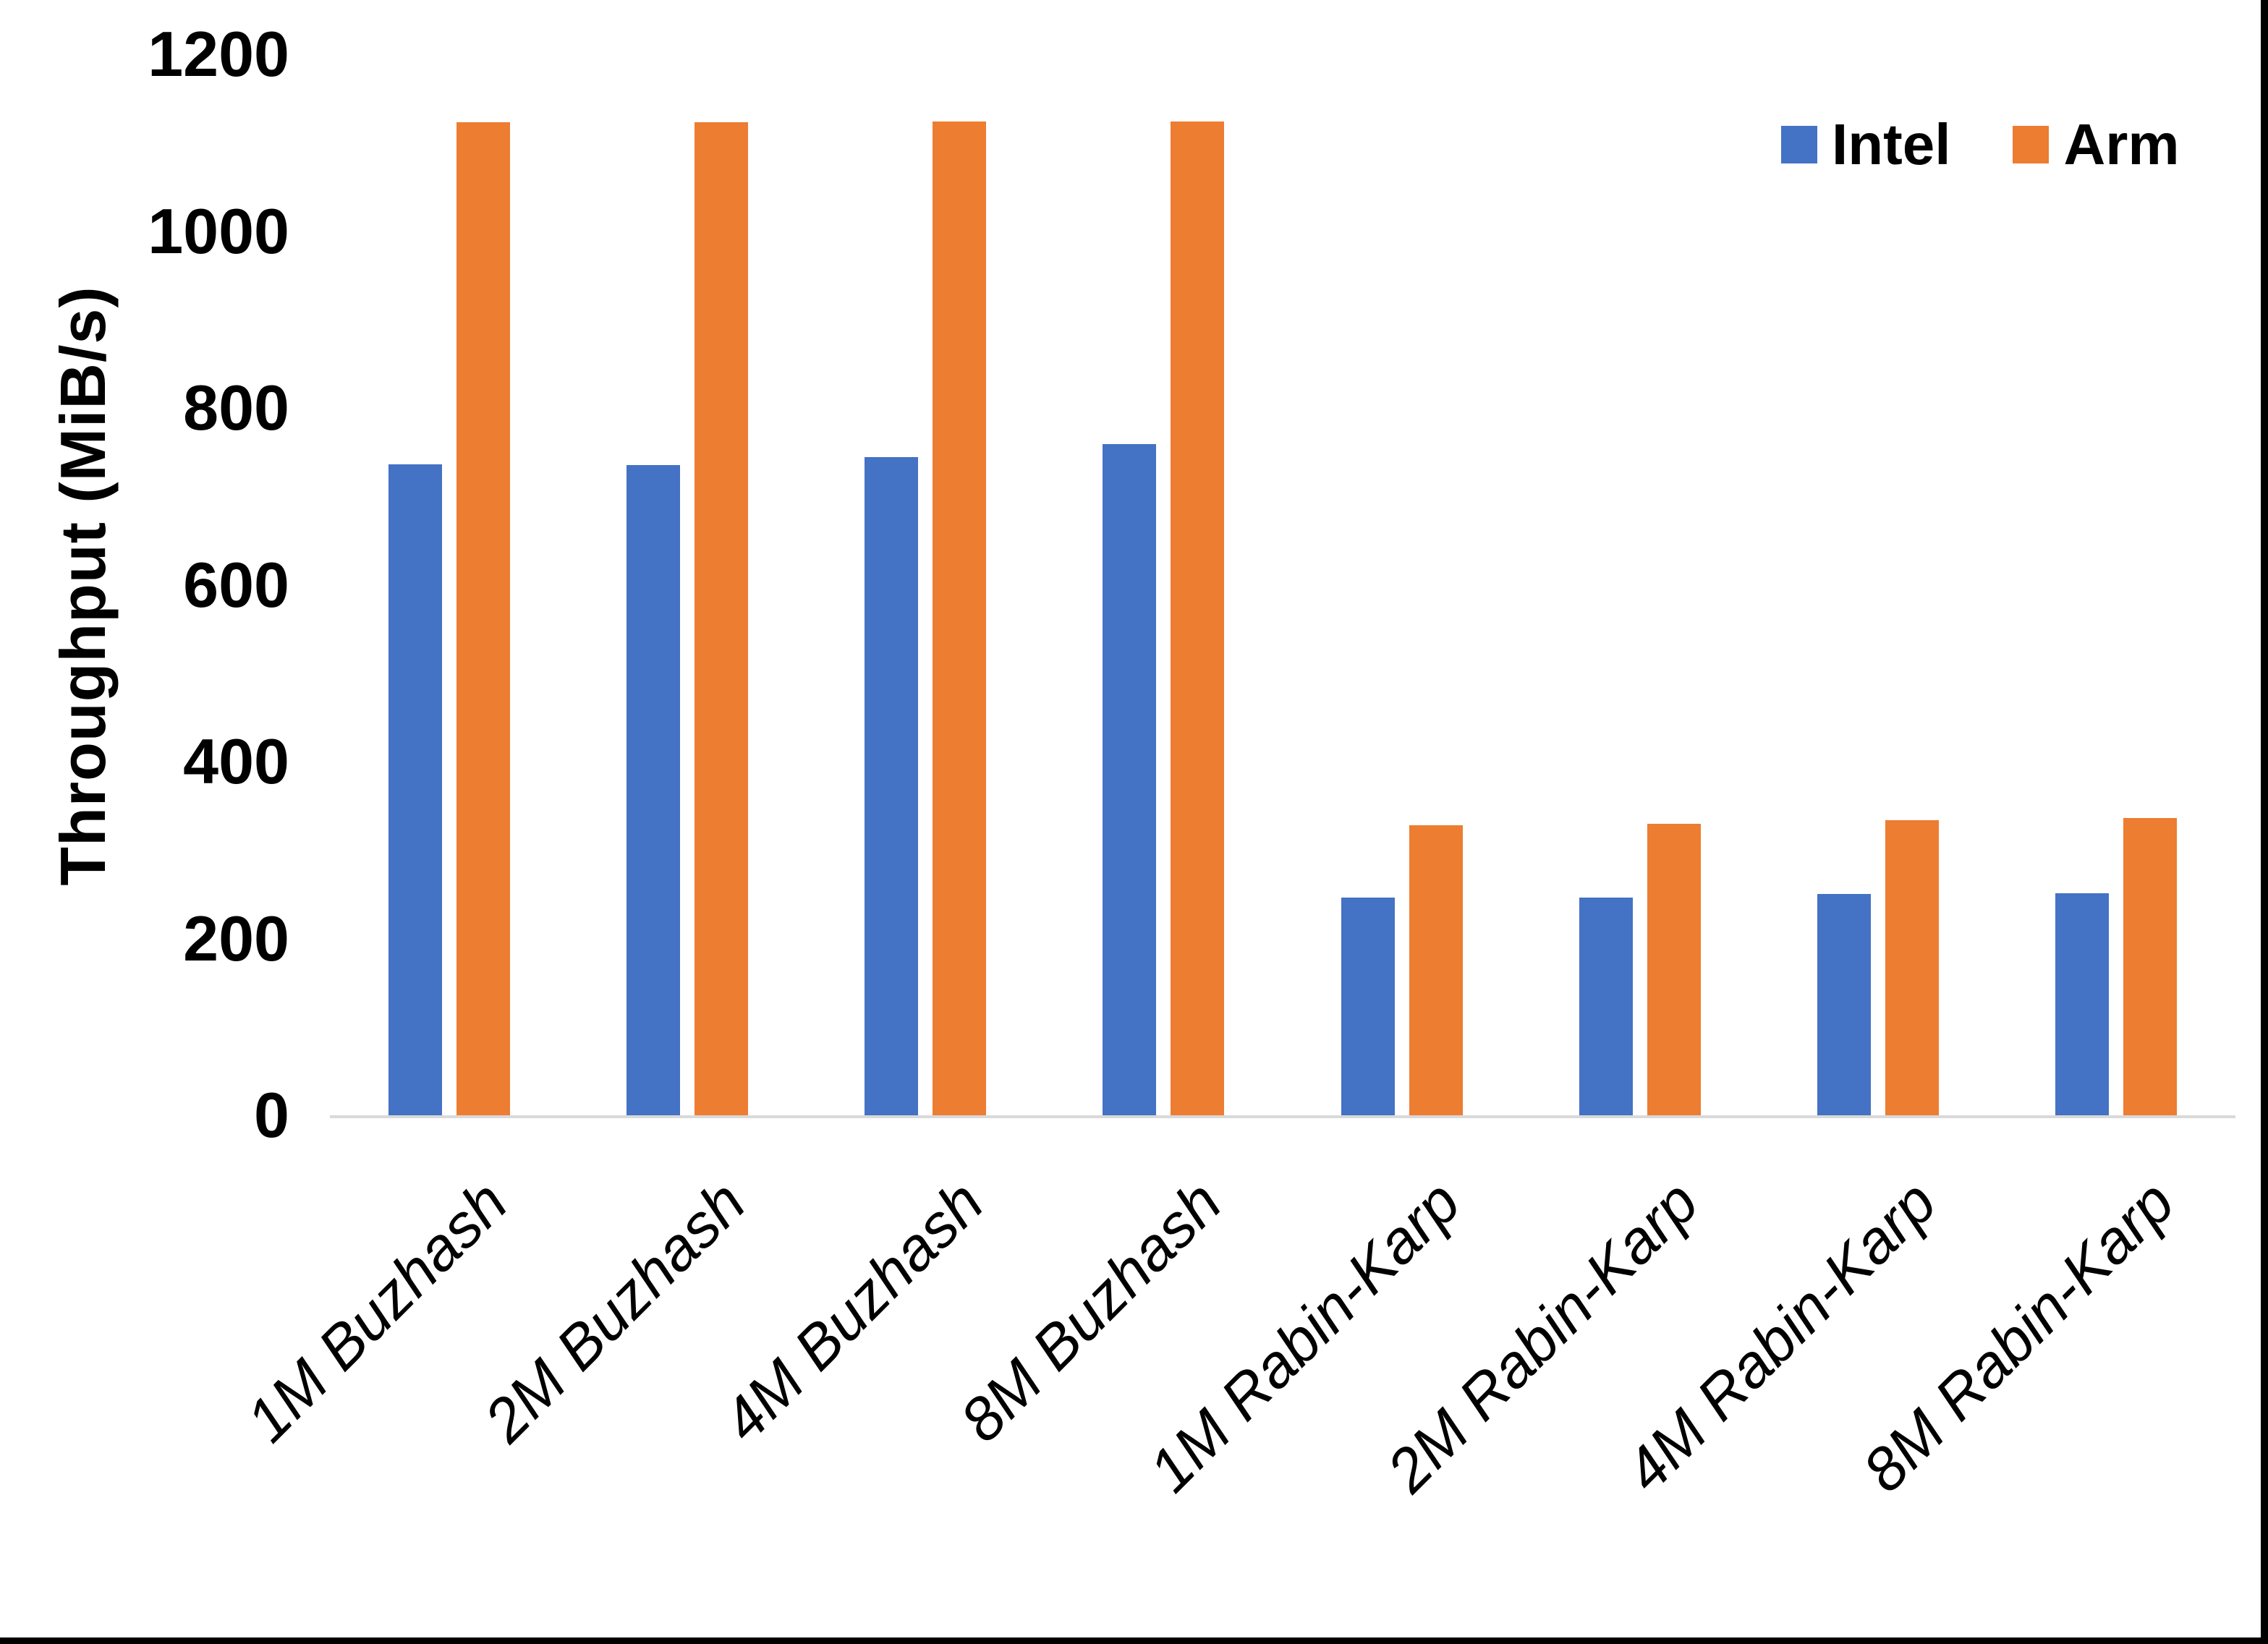 The image size is (2268, 1644). What do you see at coordinates (2121, 144) in the screenshot?
I see `legend-label-arm: Arm` at bounding box center [2121, 144].